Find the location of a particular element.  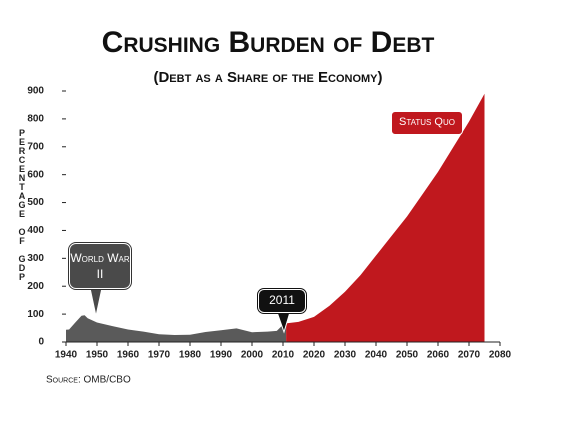

x-tick-label: 2020 is located at coordinates (314, 355).